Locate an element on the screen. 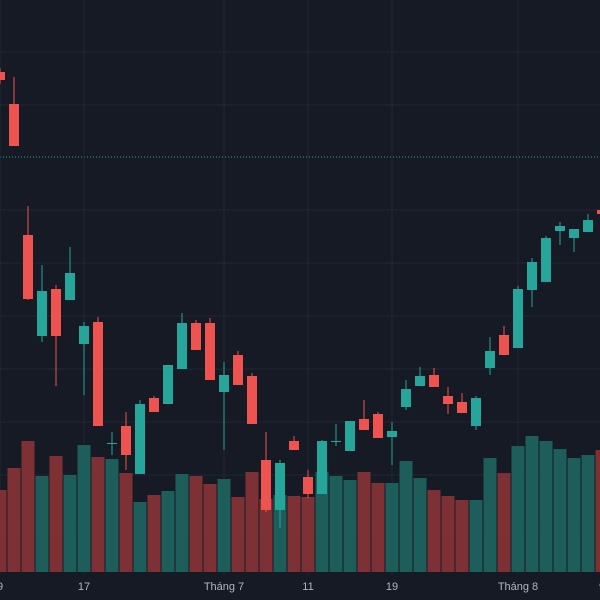 The width and height of the screenshot is (600, 600). x-tick-label: 19 is located at coordinates (392, 587).